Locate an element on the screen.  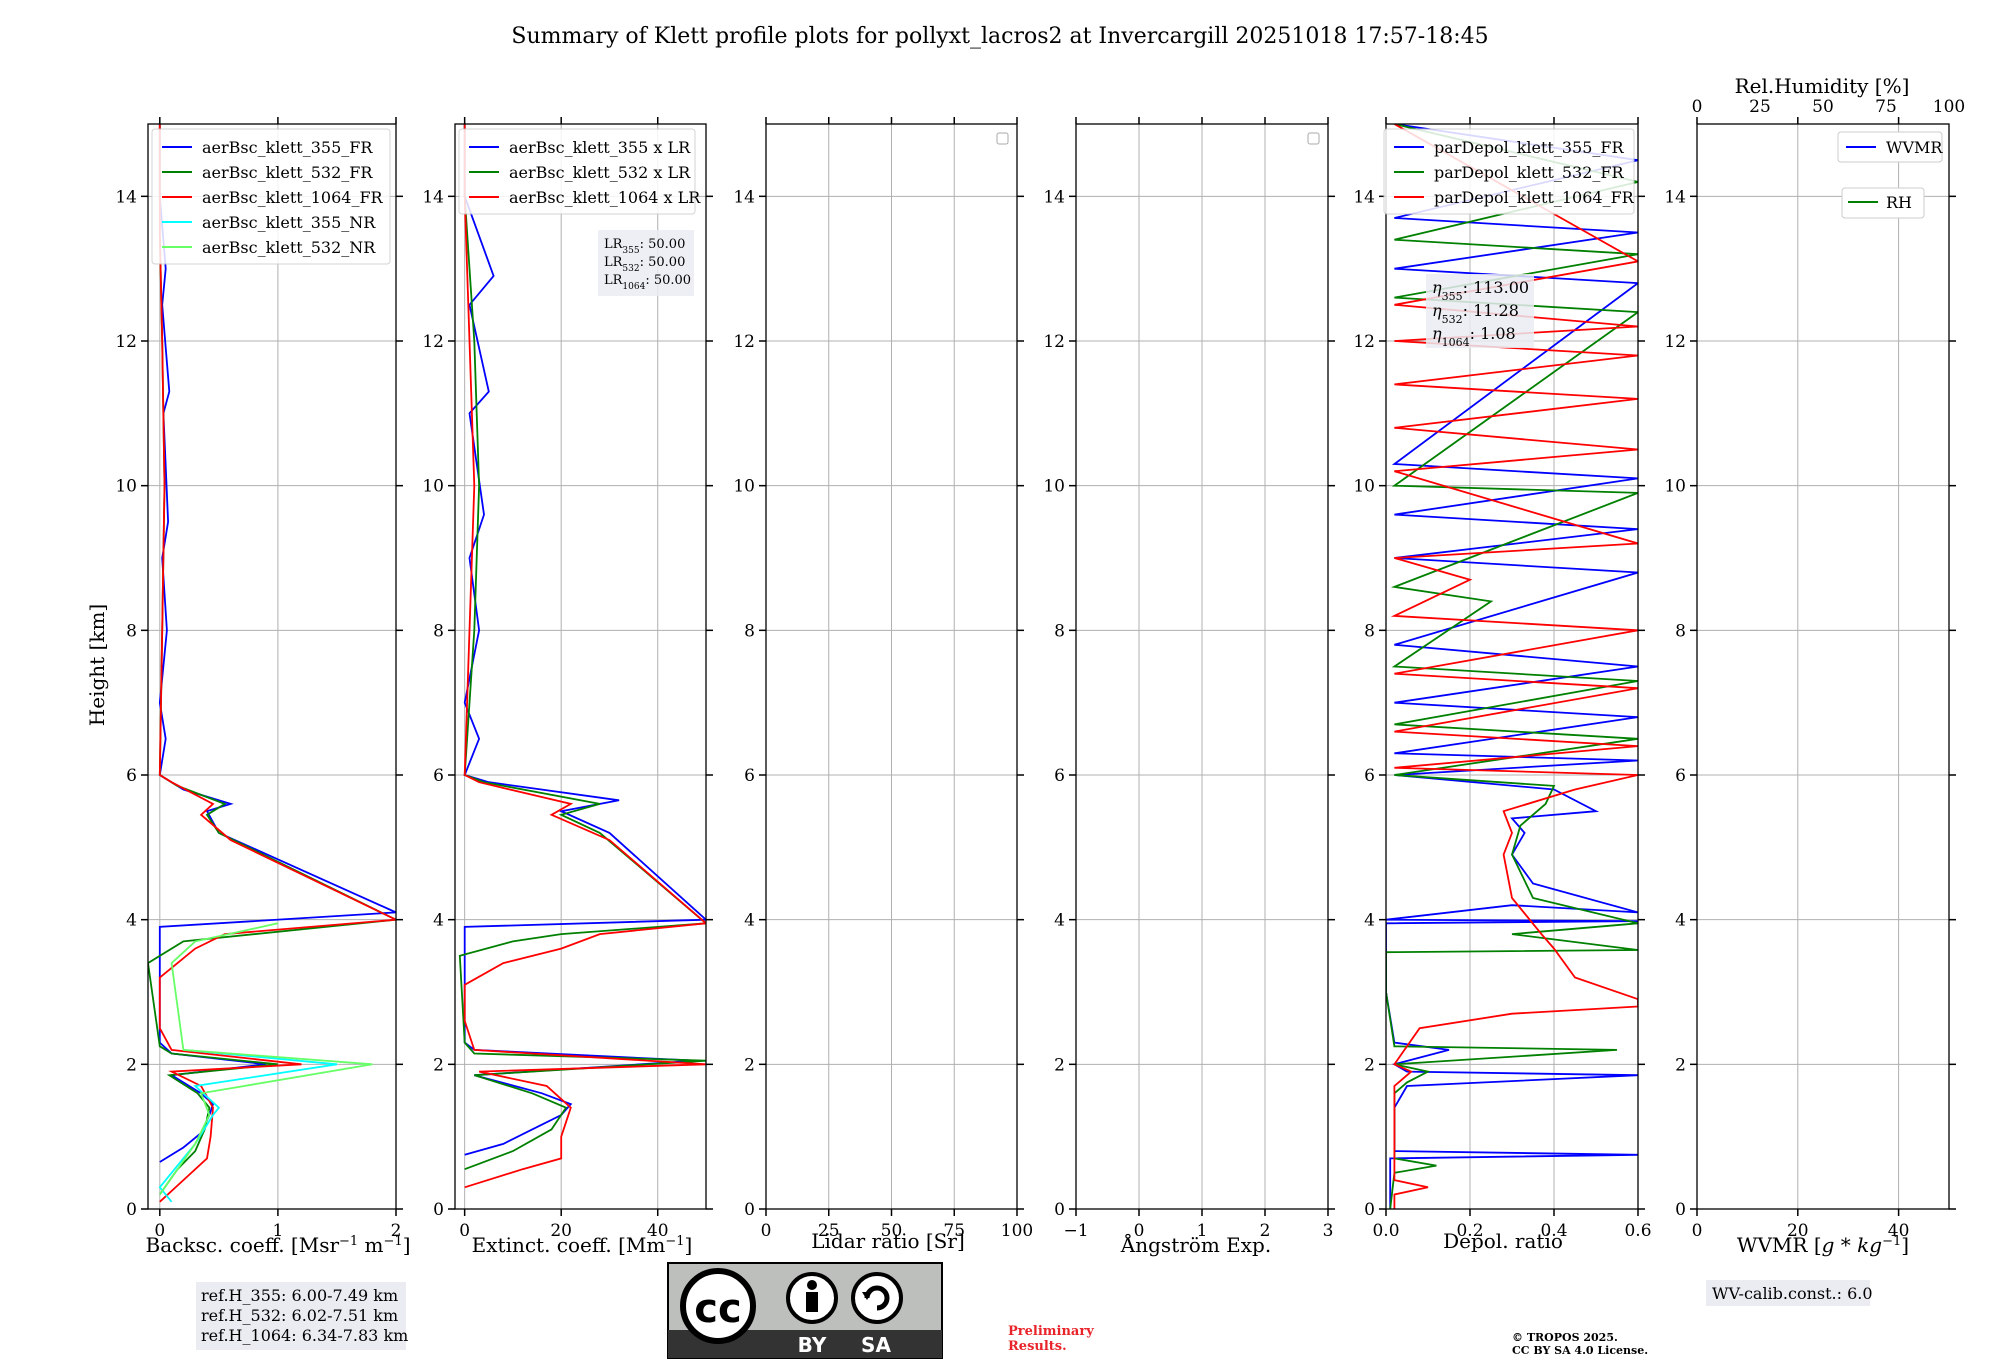
top-x-tick-label: 75 is located at coordinates (1886, 107).